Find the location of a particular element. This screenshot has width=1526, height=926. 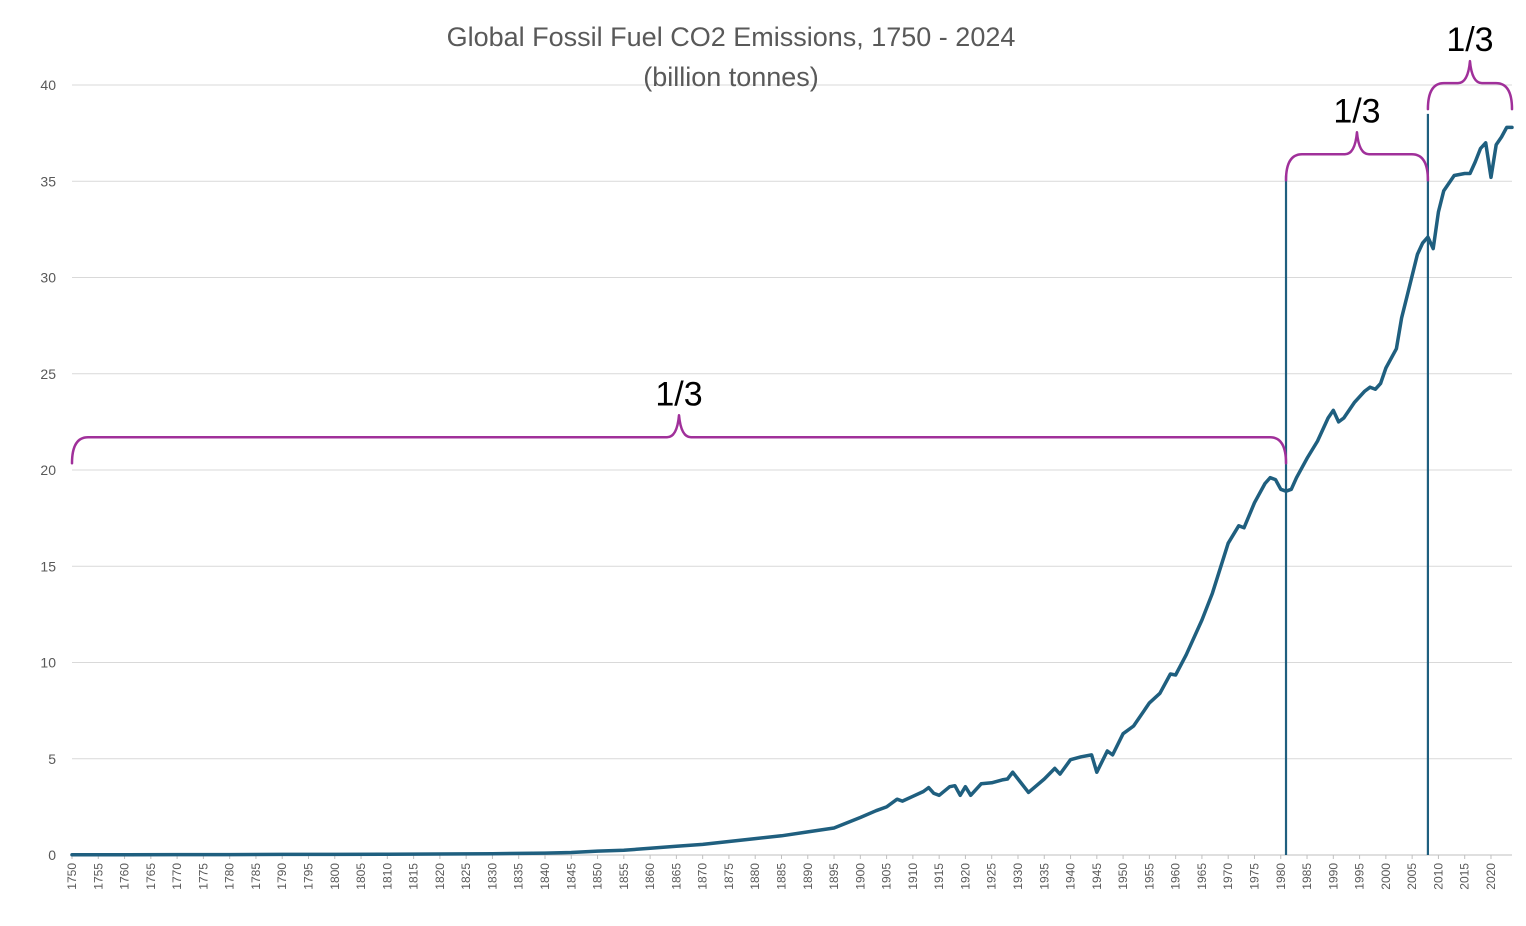

y-axis-ticks: 0 5 10 15 20 25 30 35 40 is located at coordinates (48, 470).